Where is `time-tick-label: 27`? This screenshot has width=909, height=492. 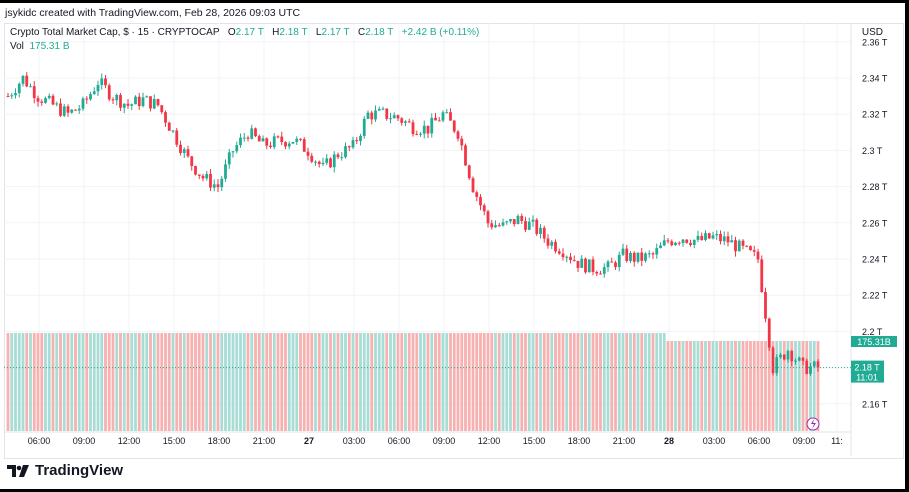 time-tick-label: 27 is located at coordinates (309, 441).